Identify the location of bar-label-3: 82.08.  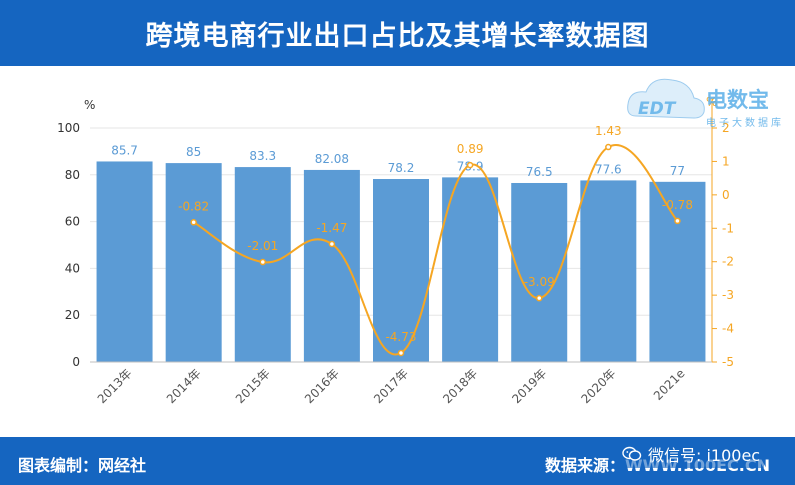
(332, 159).